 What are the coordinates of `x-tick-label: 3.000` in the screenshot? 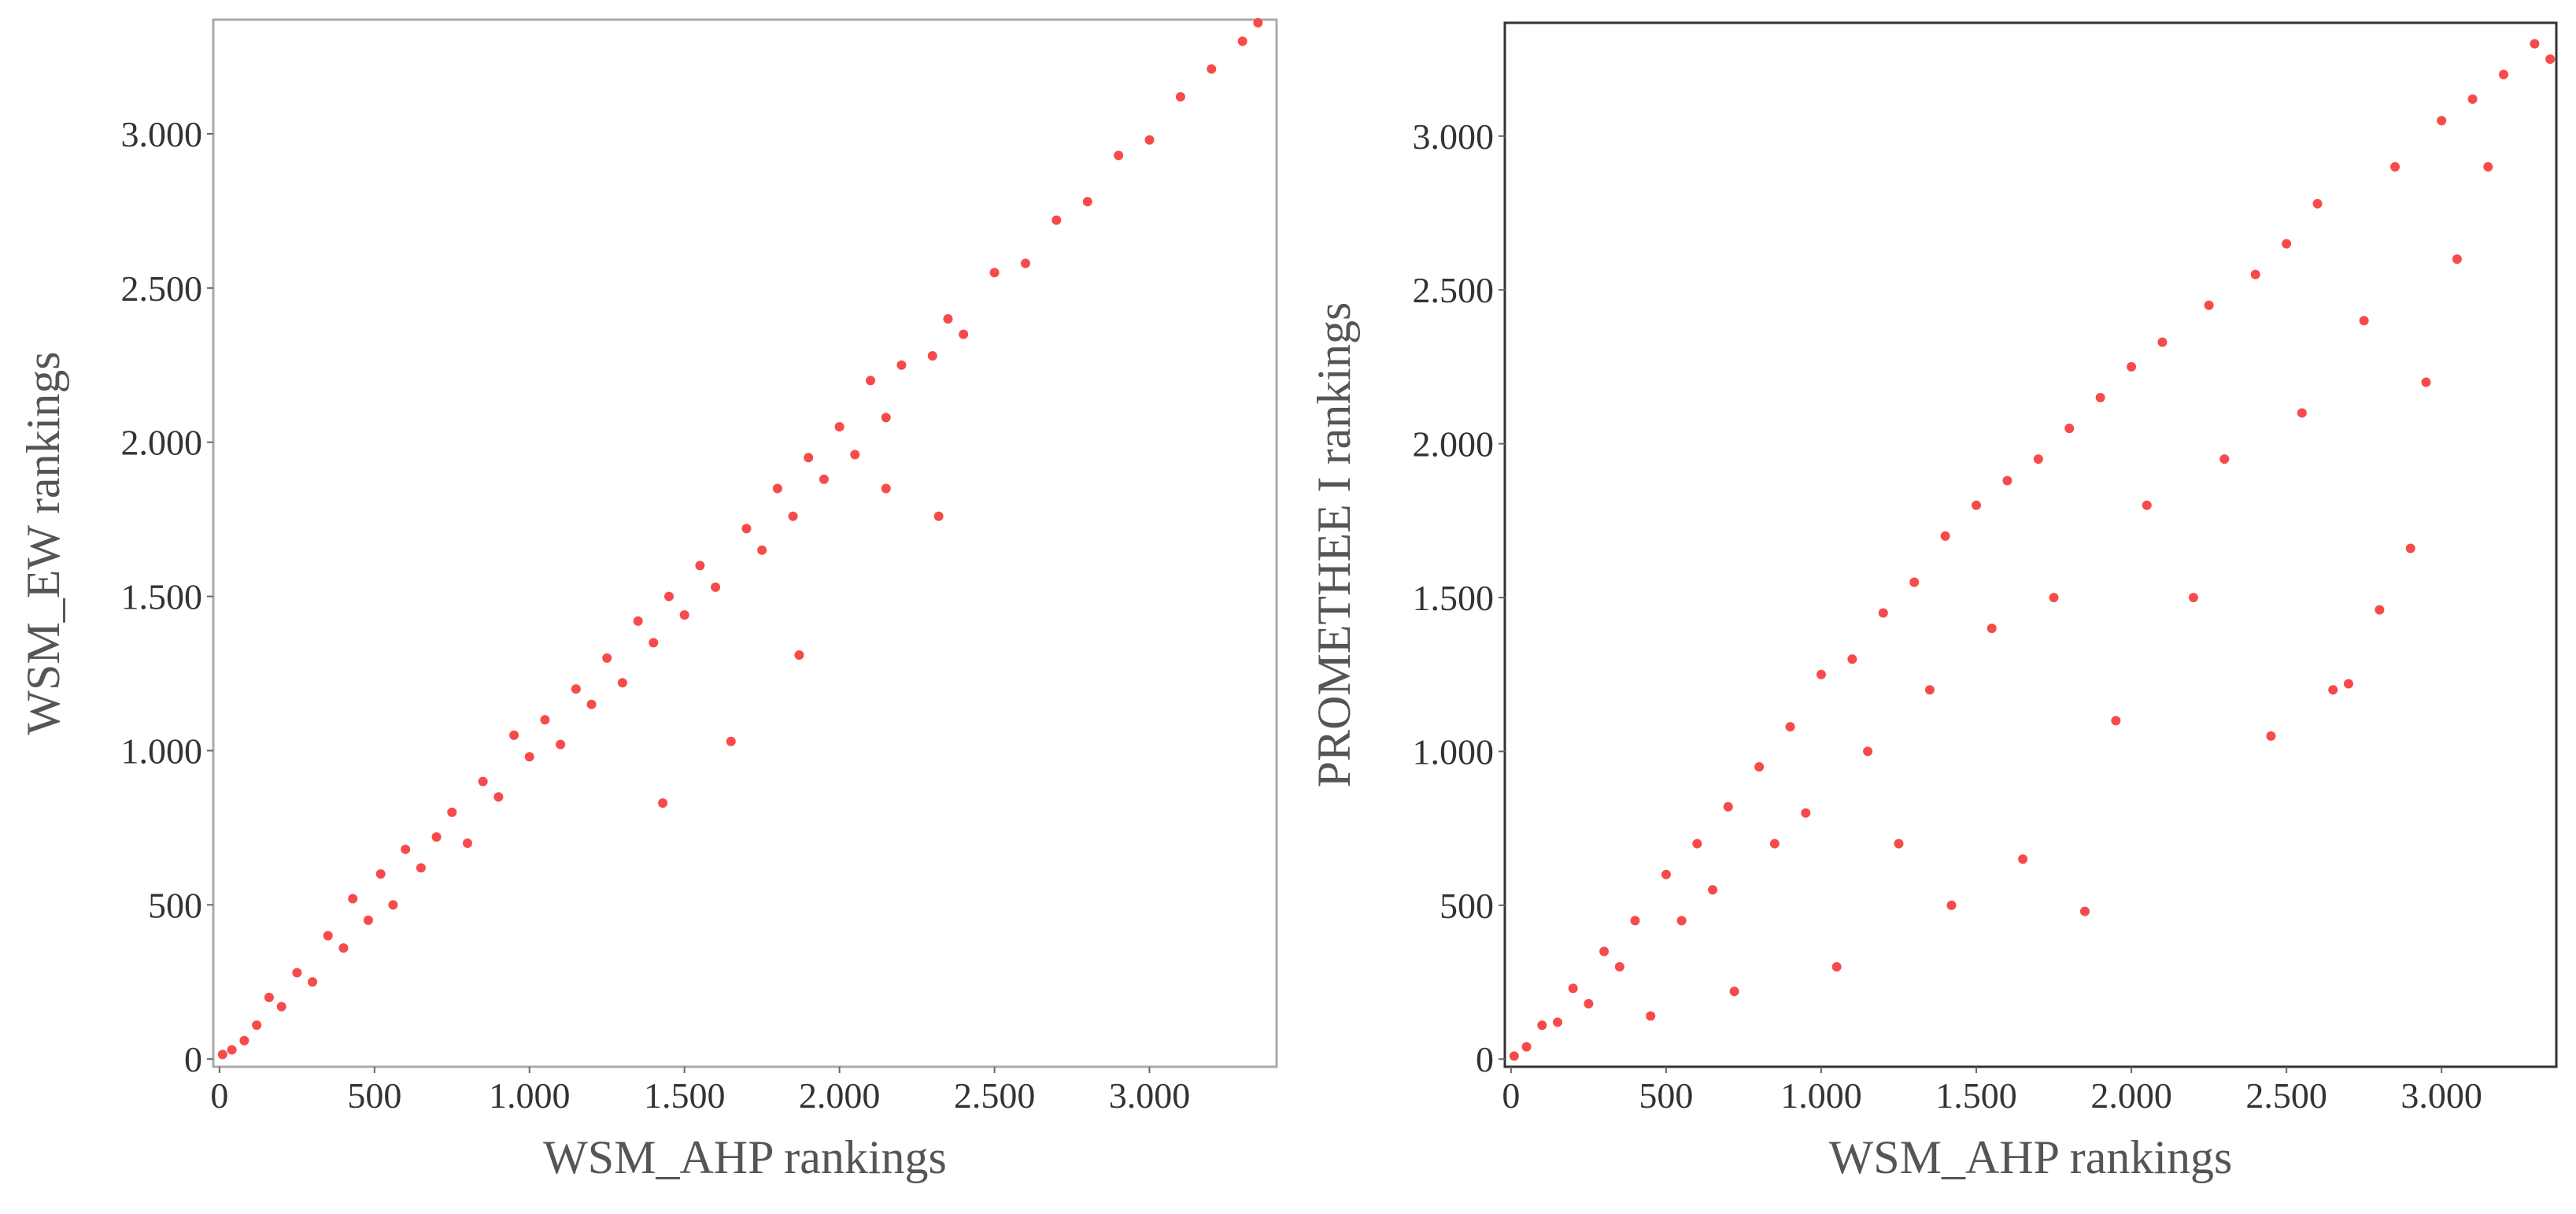 It's located at (1150, 1095).